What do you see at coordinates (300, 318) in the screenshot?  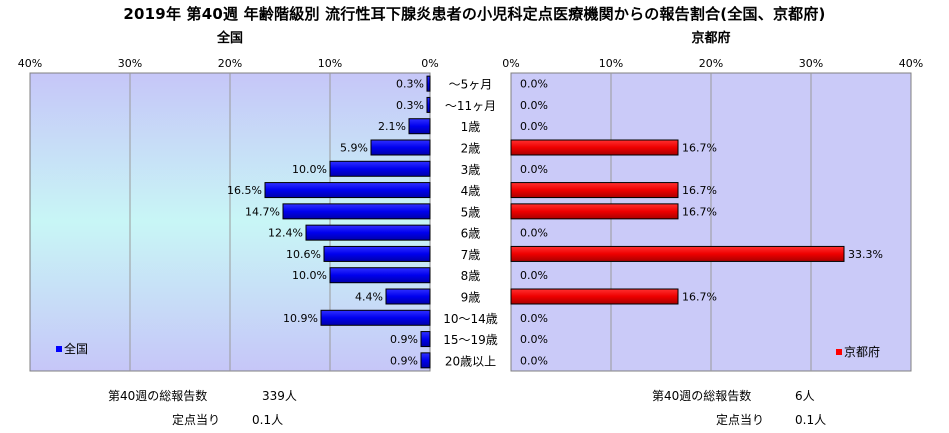 I see `national-data-label: 10.9%` at bounding box center [300, 318].